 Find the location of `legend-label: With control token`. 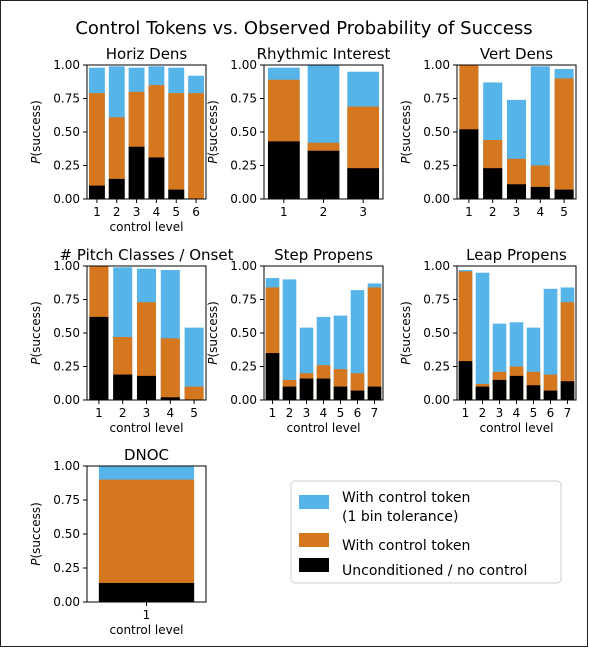

legend-label: With control token is located at coordinates (406, 546).